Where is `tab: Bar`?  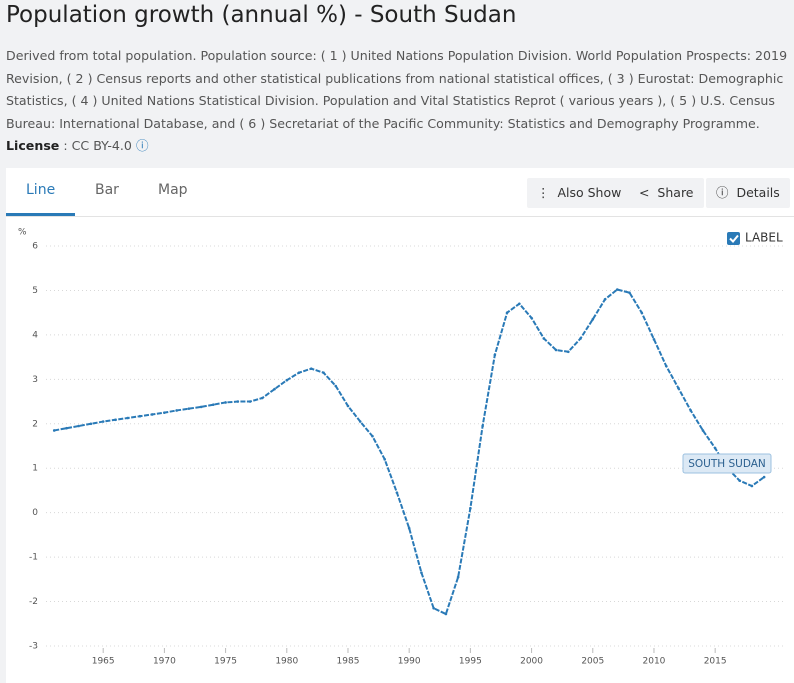
tab: Bar is located at coordinates (107, 190).